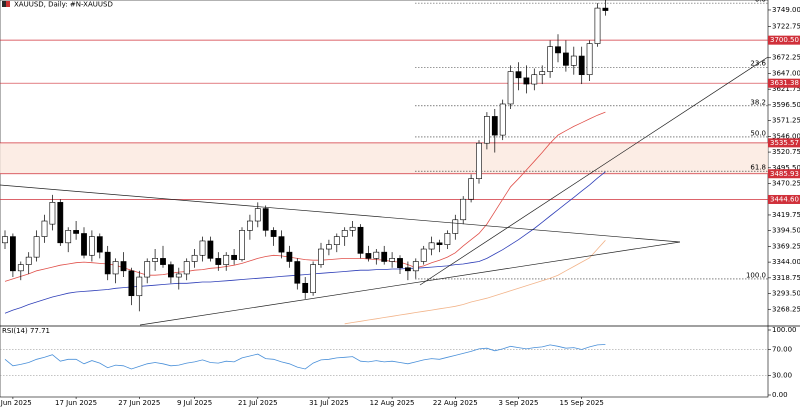 This screenshot has height=407, width=800. What do you see at coordinates (475, 282) in the screenshot?
I see `moving-average` at bounding box center [475, 282].